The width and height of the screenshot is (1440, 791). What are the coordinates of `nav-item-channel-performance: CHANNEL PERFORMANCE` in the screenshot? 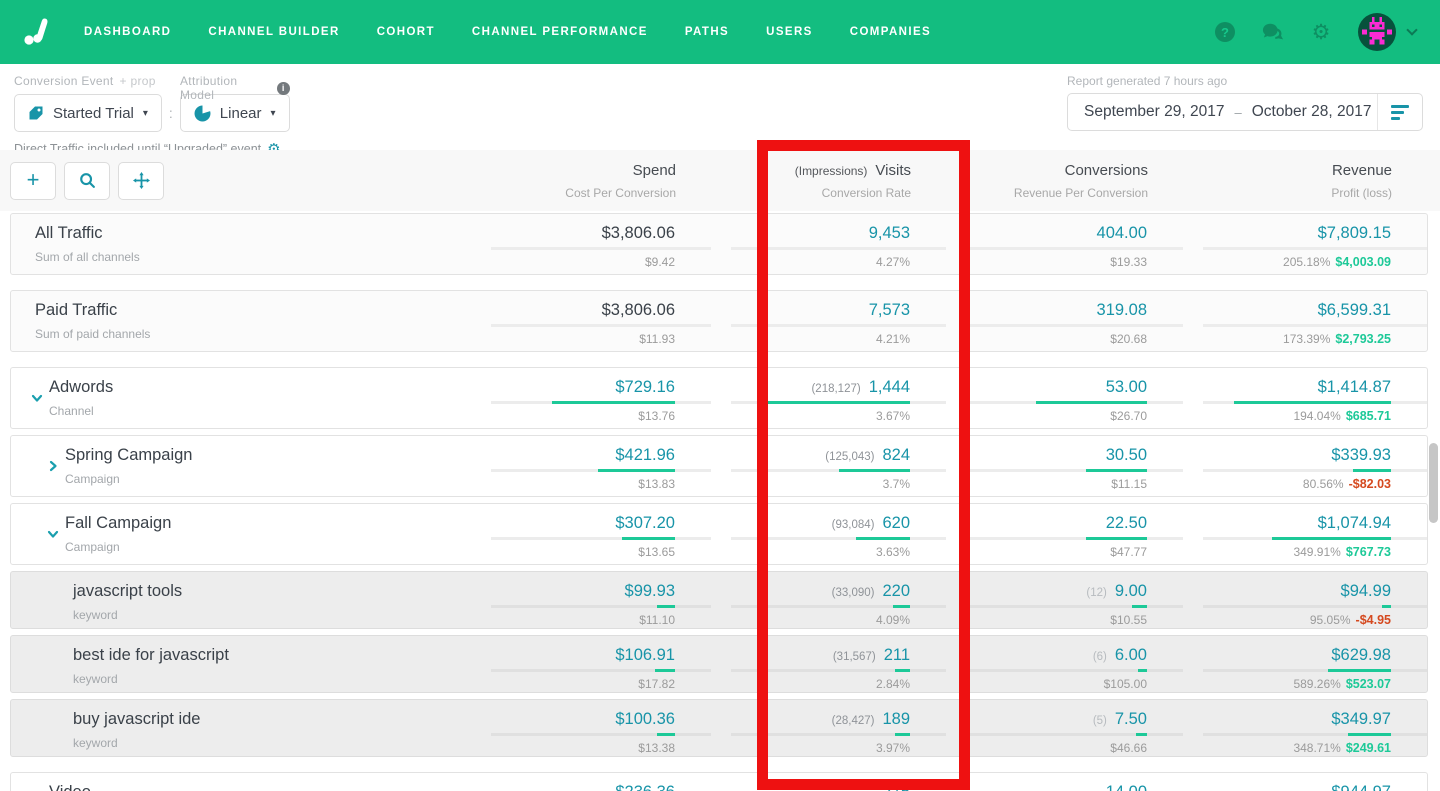 It's located at (559, 32).